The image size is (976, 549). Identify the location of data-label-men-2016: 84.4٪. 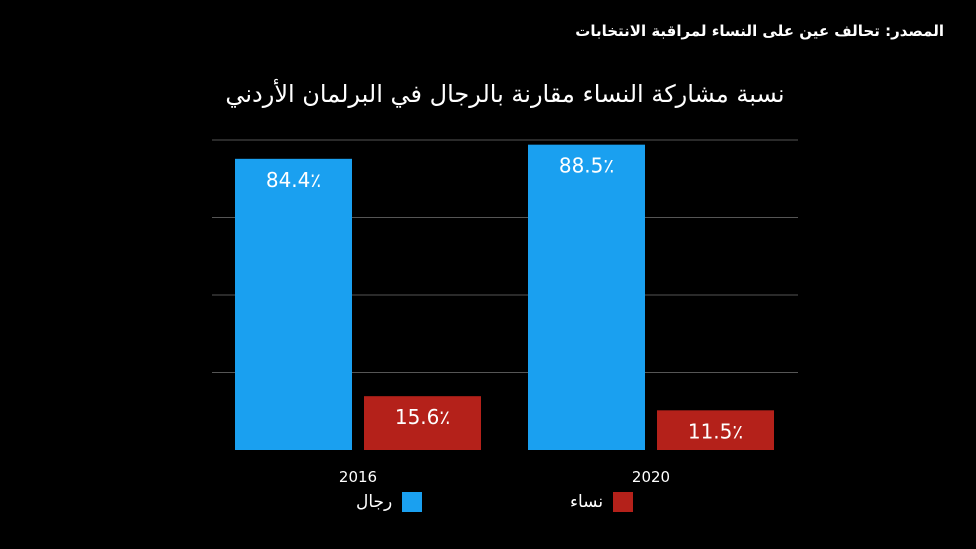
(293, 180).